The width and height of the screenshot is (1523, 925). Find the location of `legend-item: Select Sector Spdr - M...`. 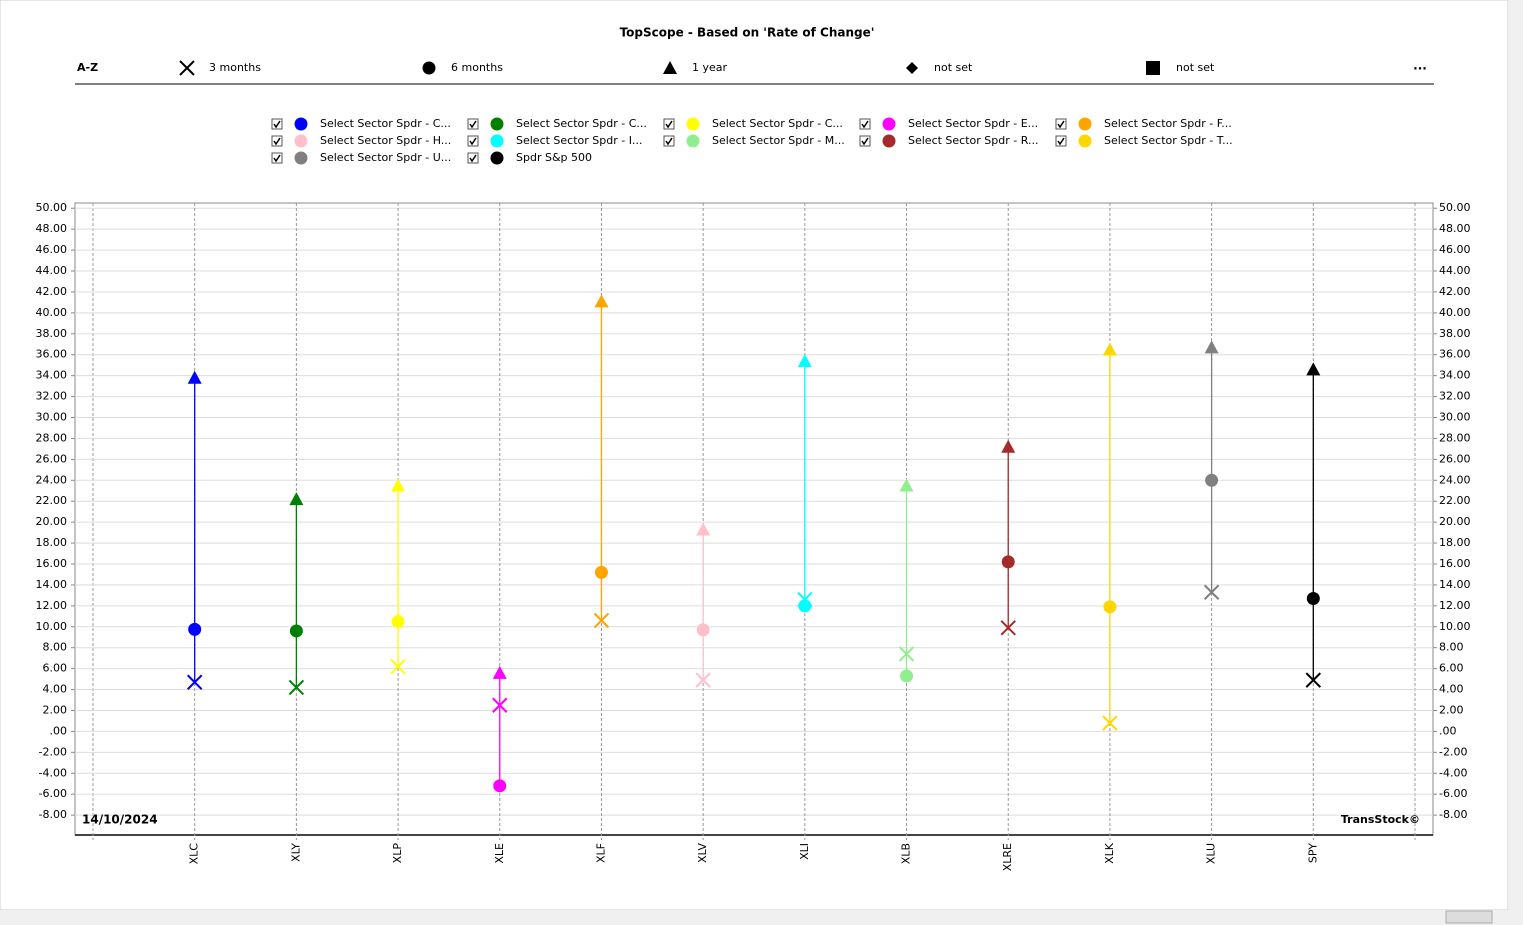

legend-item: Select Sector Spdr - M... is located at coordinates (754, 141).